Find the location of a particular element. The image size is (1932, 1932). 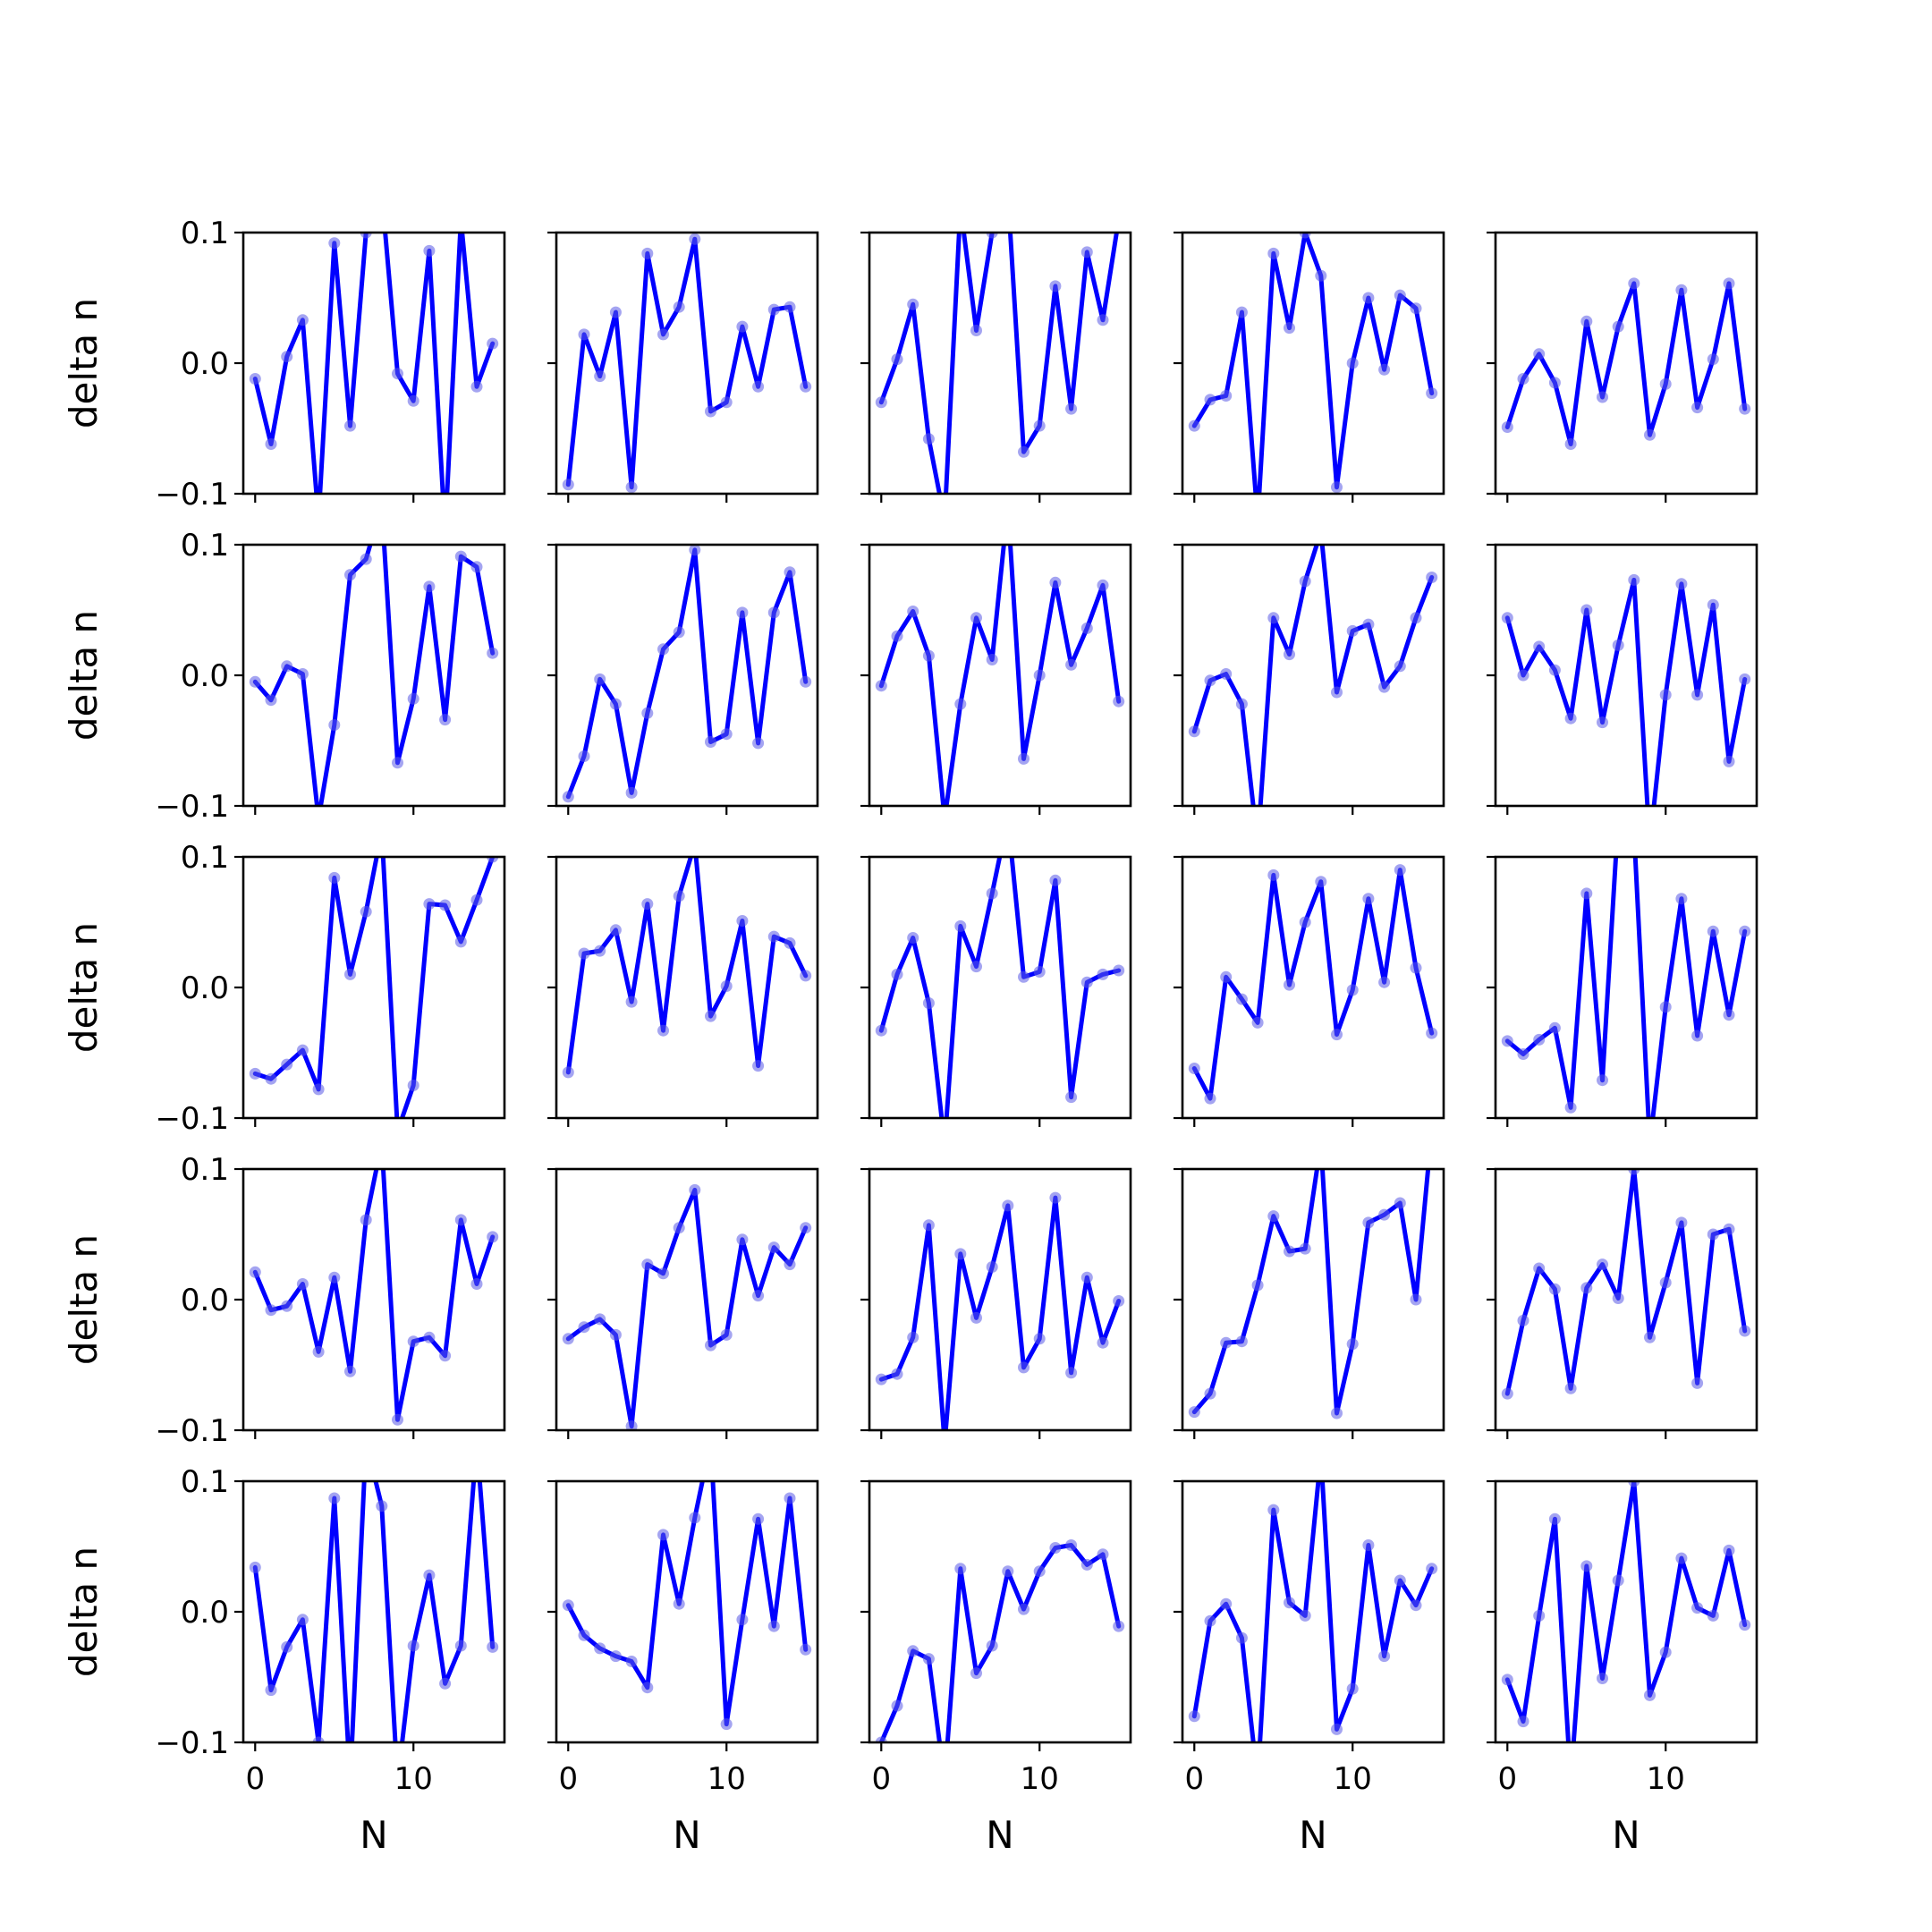

x-tick-label: 10 is located at coordinates (727, 1779).